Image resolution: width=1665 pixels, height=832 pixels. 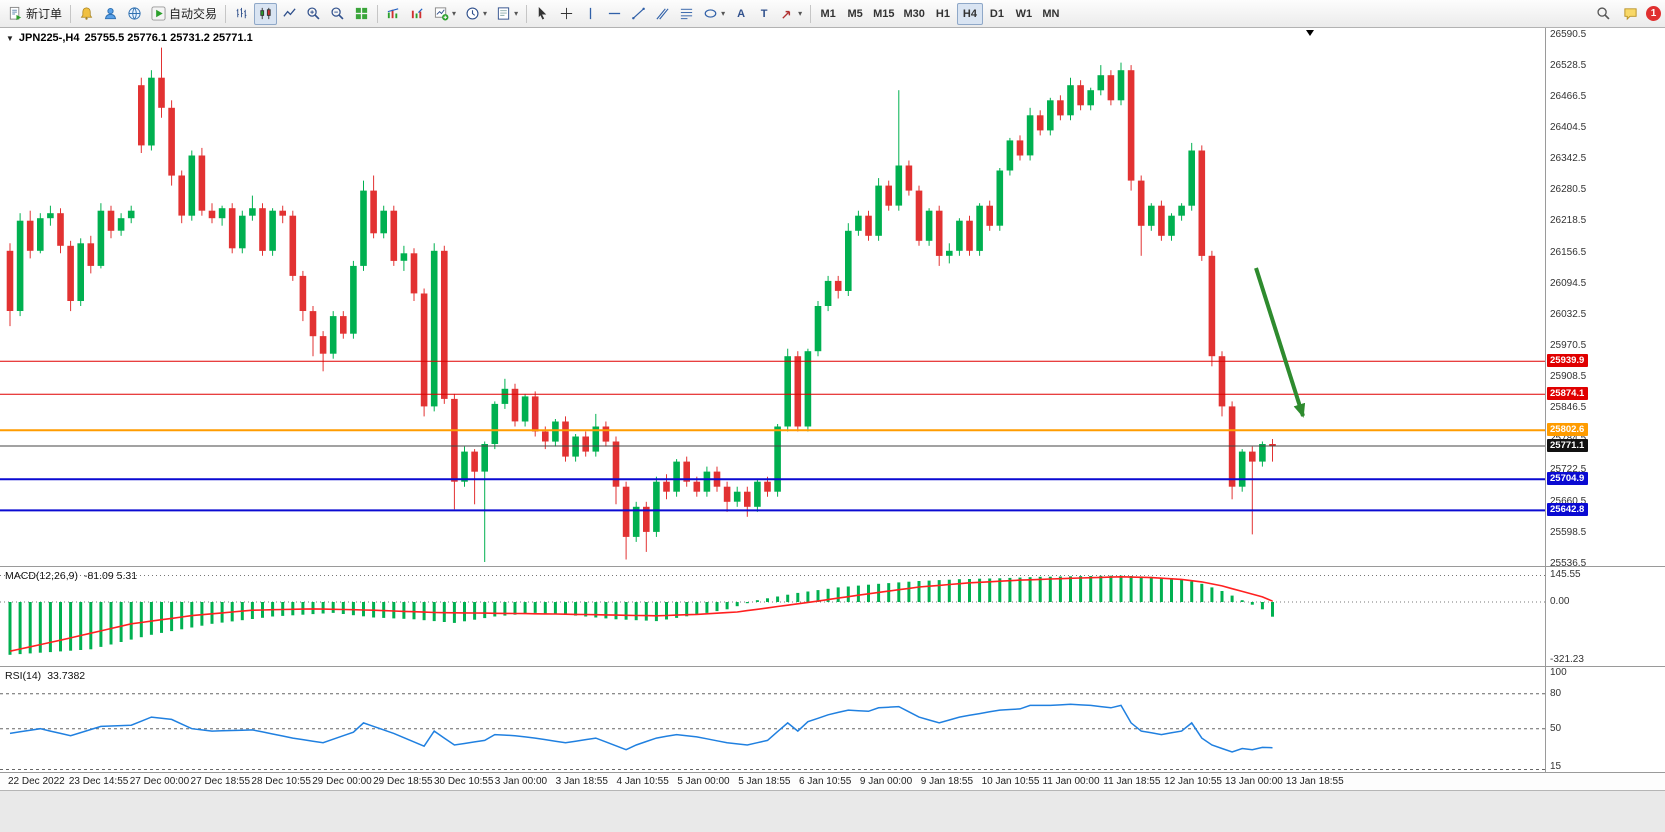 What do you see at coordinates (417, 14) in the screenshot?
I see `indicator-window-button` at bounding box center [417, 14].